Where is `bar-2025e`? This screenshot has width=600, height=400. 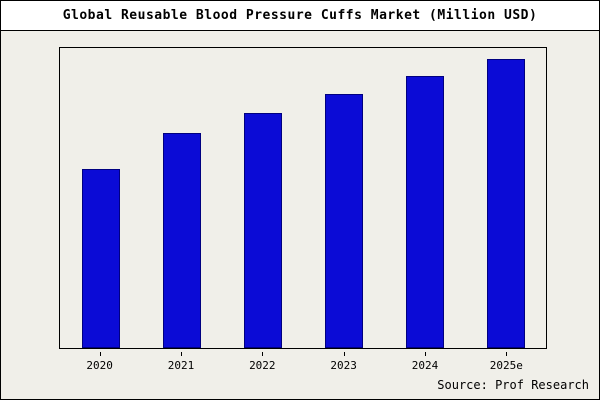
bar-2025e is located at coordinates (505, 203).